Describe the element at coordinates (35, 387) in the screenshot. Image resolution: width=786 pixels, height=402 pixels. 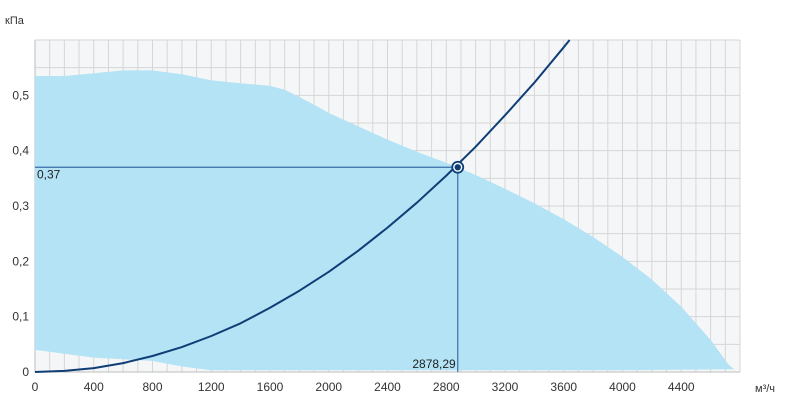
I see `x-tick-label: 0` at that location.